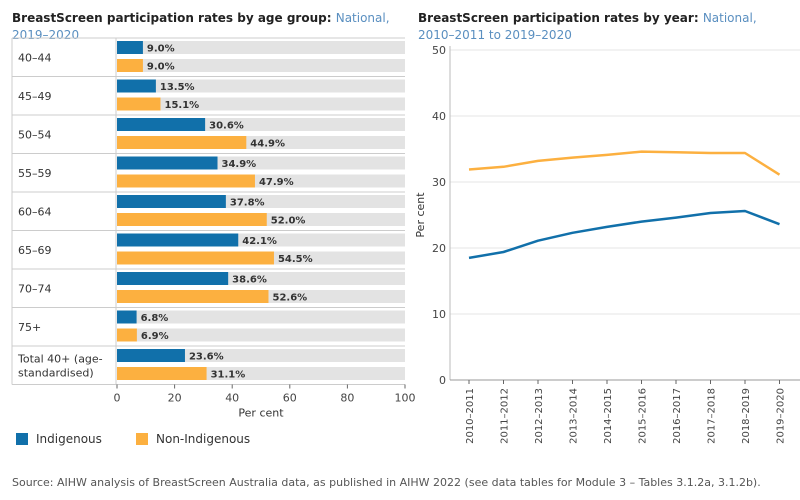 The width and height of the screenshot is (800, 500). What do you see at coordinates (155, 336) in the screenshot?
I see `bar-value-label: 6.9%` at bounding box center [155, 336].